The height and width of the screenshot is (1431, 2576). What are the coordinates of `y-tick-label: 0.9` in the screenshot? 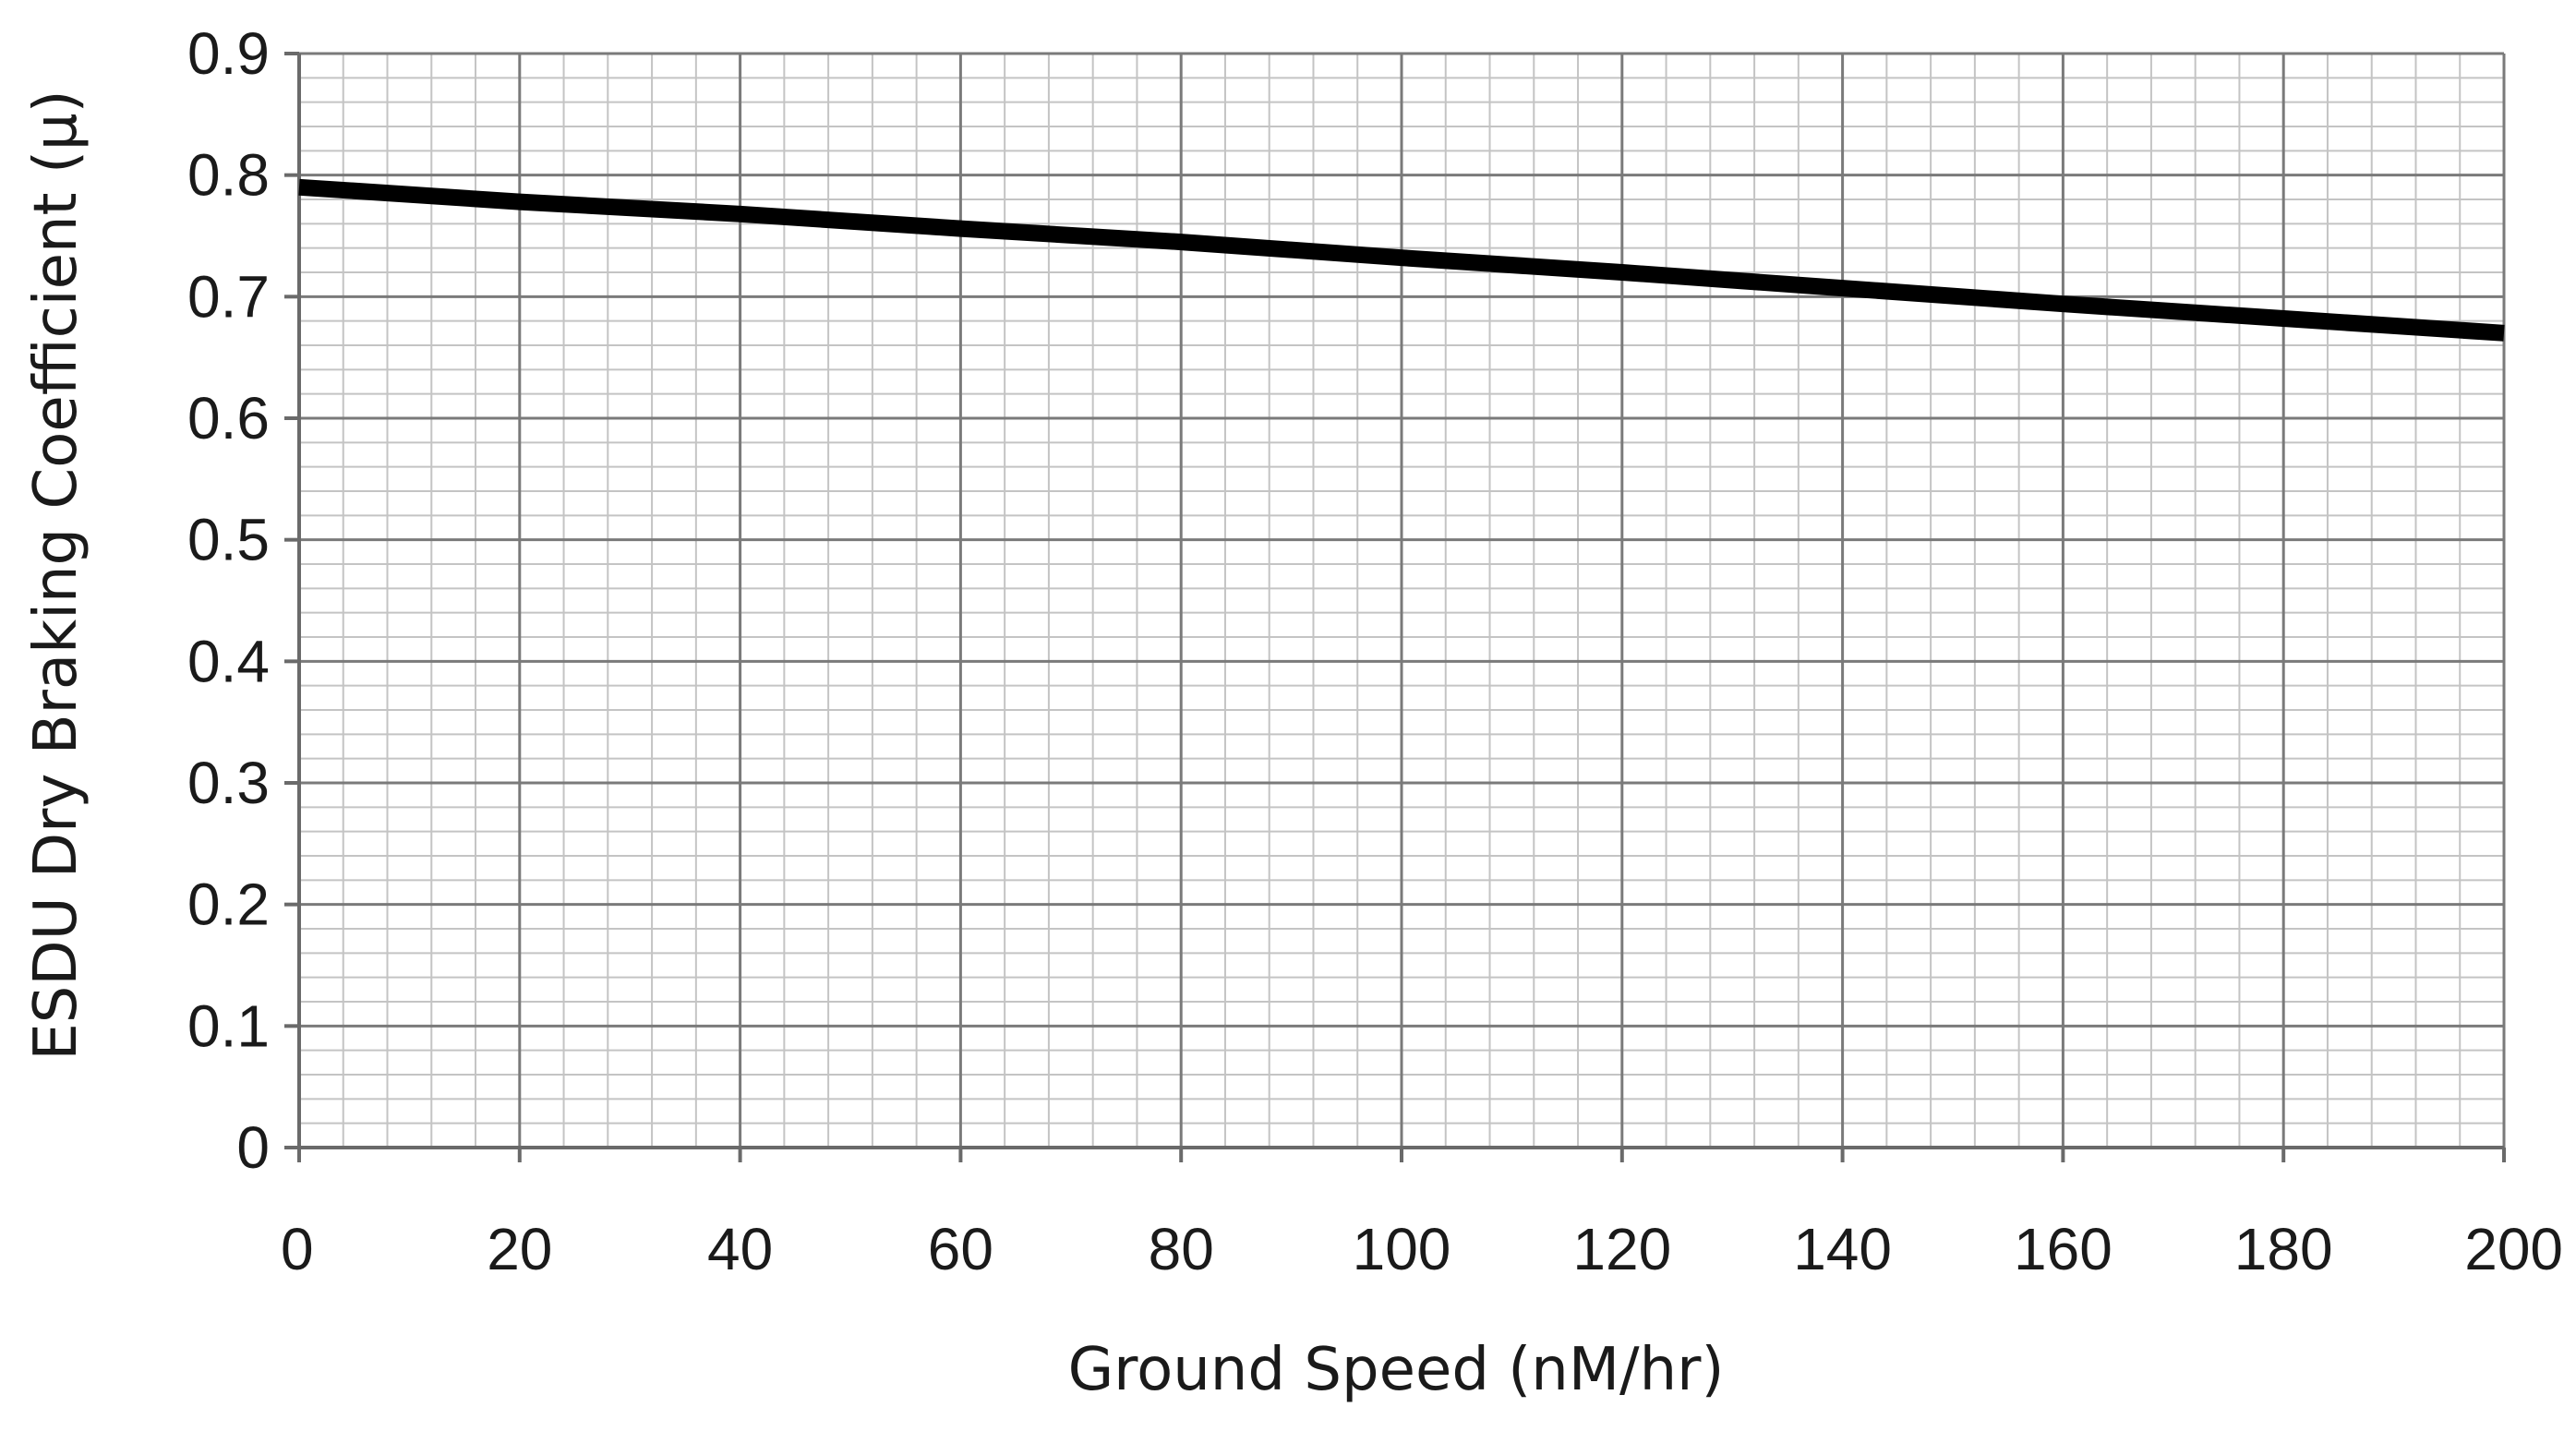 It's located at (228, 53).